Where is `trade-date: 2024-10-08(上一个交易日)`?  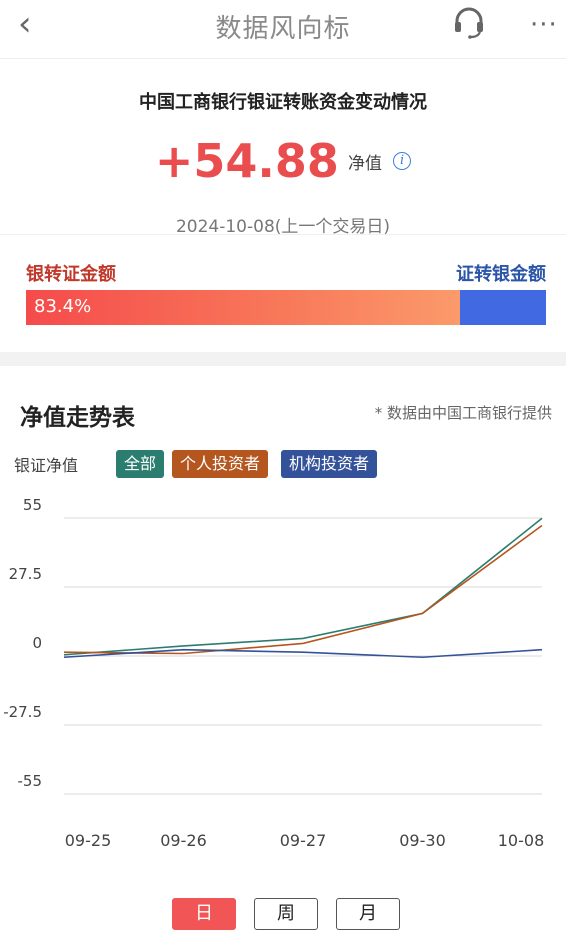 trade-date: 2024-10-08(上一个交易日) is located at coordinates (283, 227).